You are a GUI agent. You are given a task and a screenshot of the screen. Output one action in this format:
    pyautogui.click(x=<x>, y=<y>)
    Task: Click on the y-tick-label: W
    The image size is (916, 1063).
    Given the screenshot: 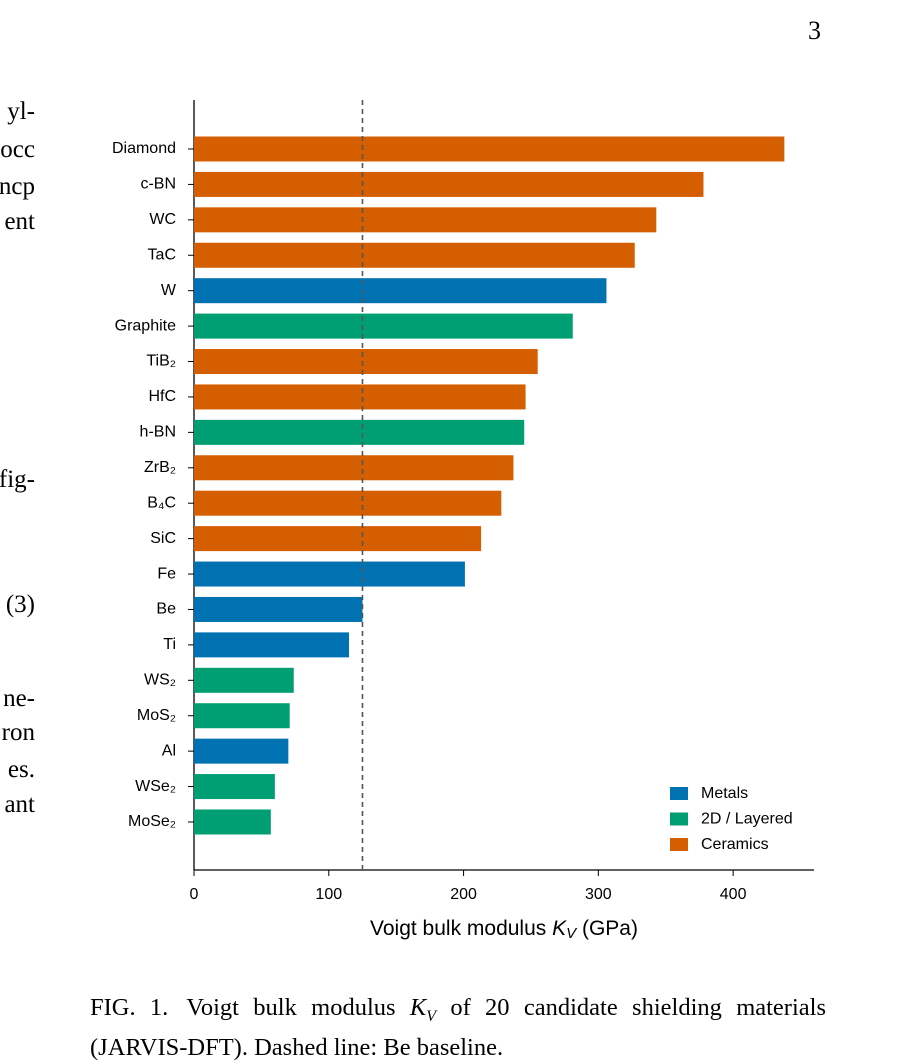 What is the action you would take?
    pyautogui.click(x=169, y=290)
    